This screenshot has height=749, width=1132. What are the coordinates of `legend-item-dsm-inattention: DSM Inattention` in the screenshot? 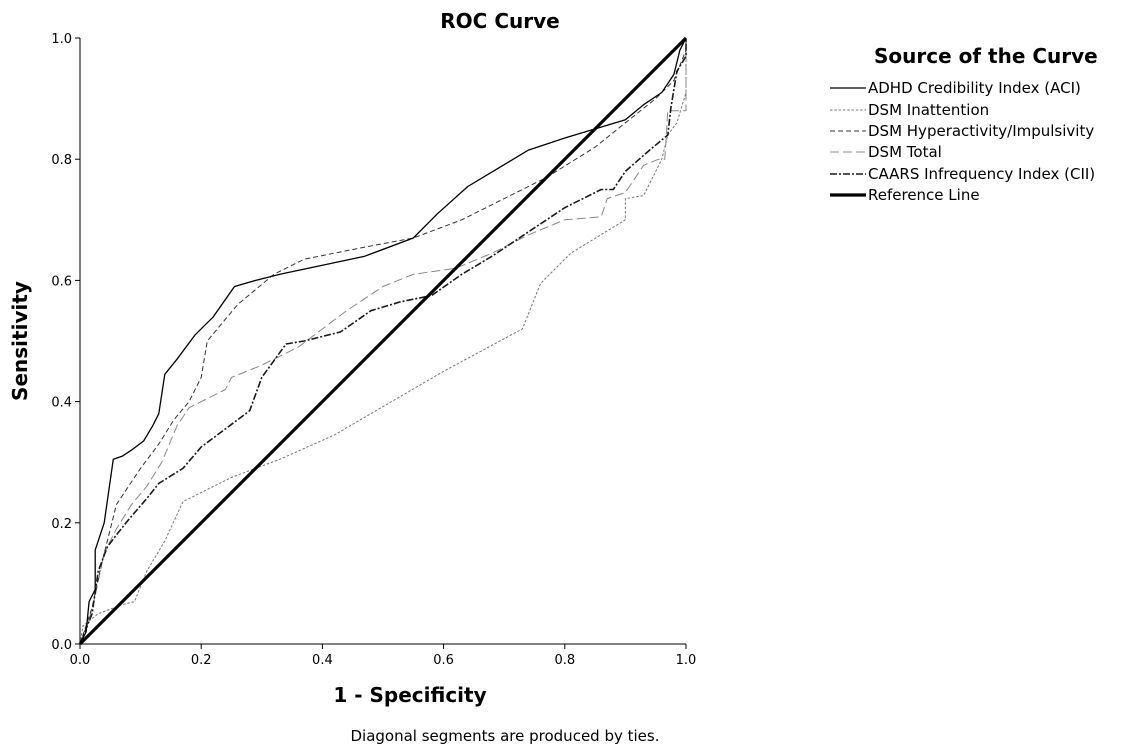 It's located at (908, 110).